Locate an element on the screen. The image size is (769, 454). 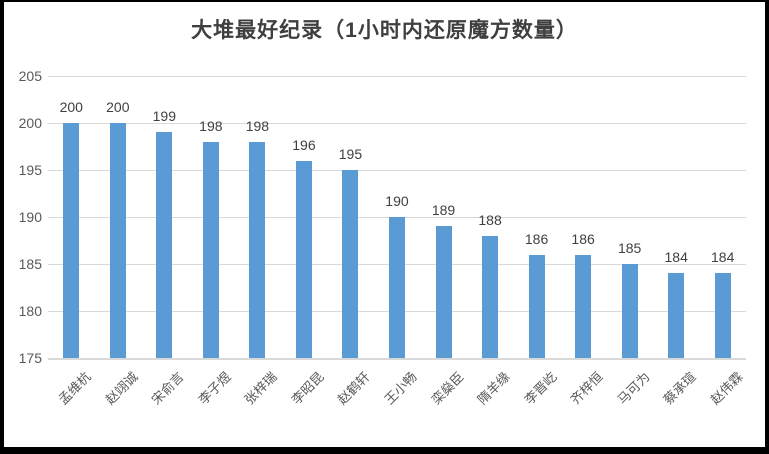
bar-value-label: 196 is located at coordinates (304, 144).